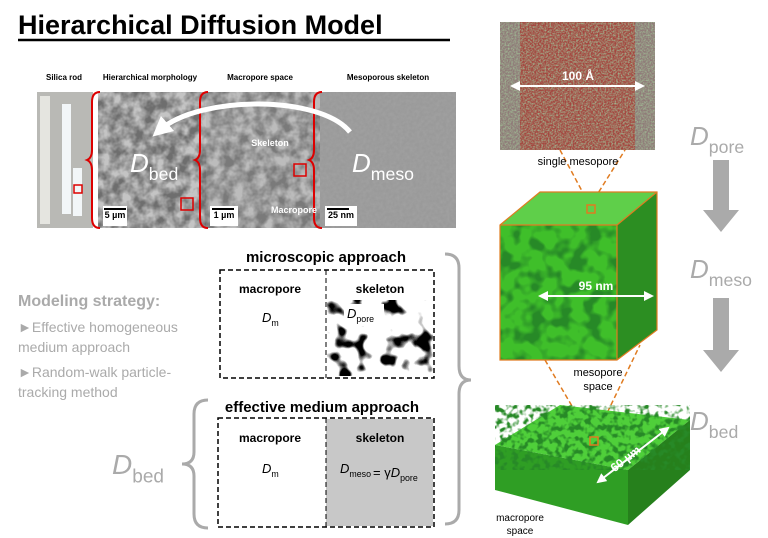  Describe the element at coordinates (598, 373) in the screenshot. I see `label: mesopore` at that location.